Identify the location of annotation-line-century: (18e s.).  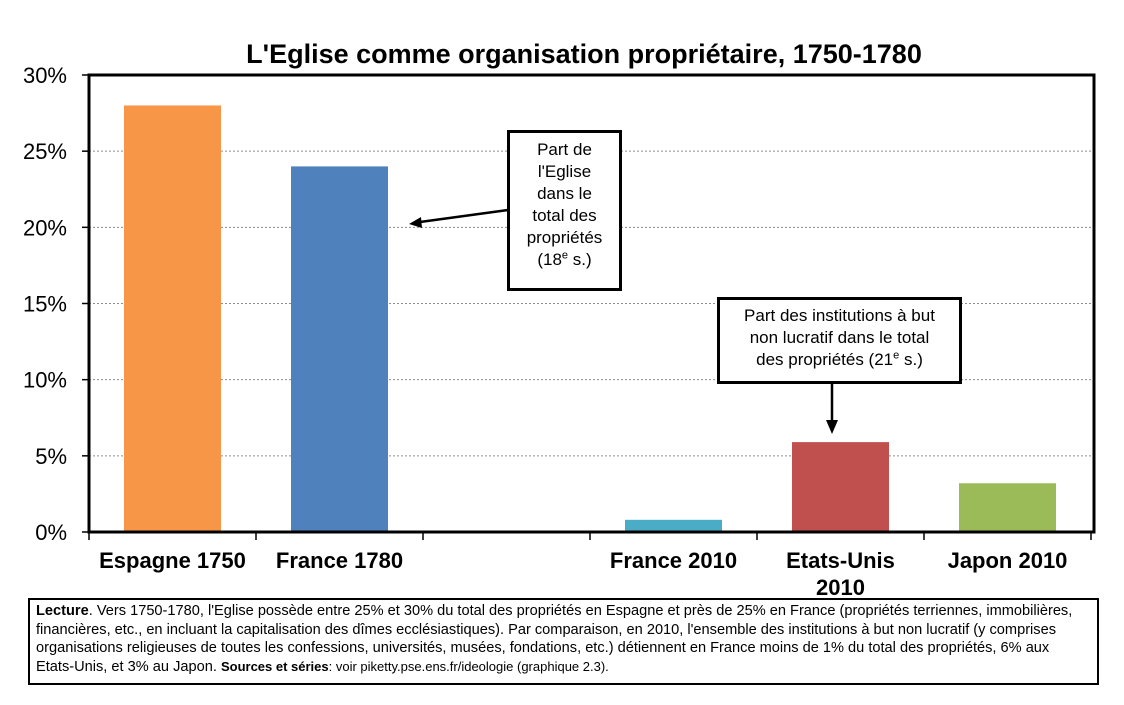
(564, 259).